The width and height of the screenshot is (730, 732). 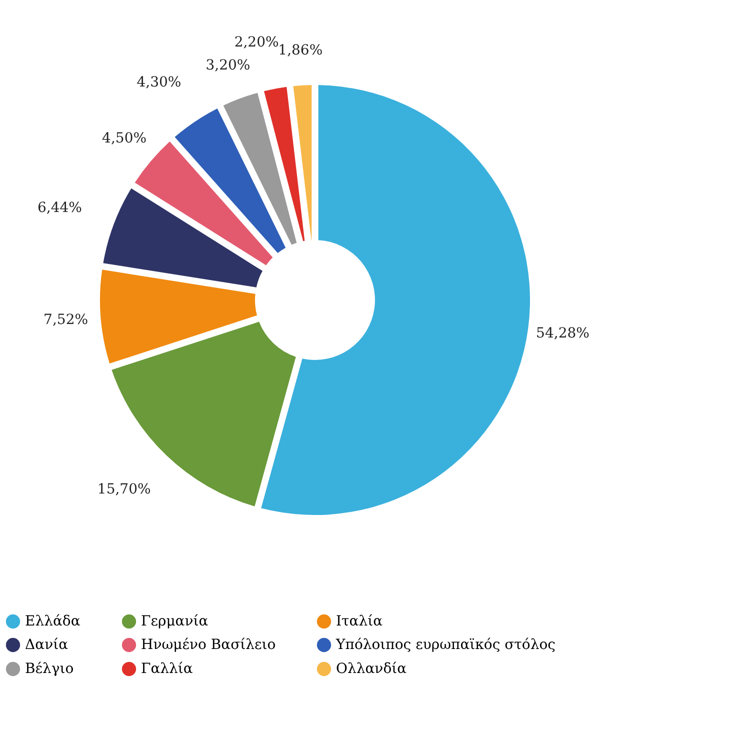 I want to click on legend-label: Γερμανία, so click(x=175, y=621).